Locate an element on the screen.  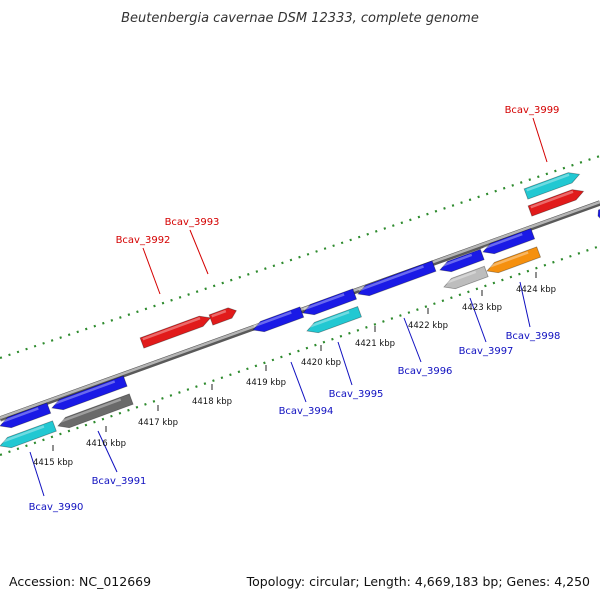
gene-label: Bcav_3996 is located at coordinates (425, 371).